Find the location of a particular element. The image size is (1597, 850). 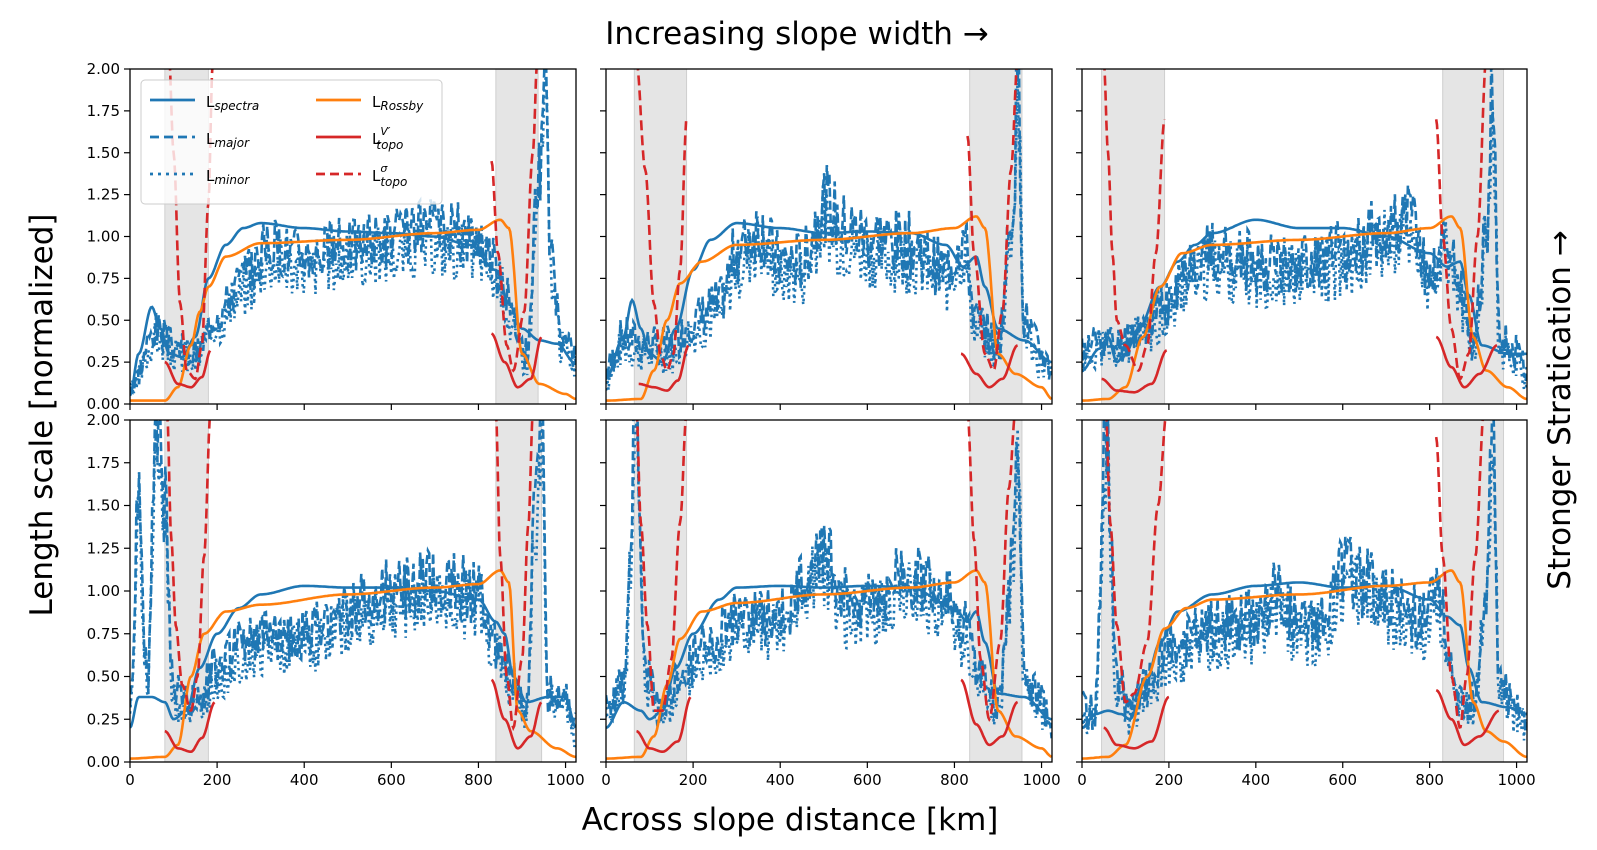

legend-label: Lminor is located at coordinates (228, 177).